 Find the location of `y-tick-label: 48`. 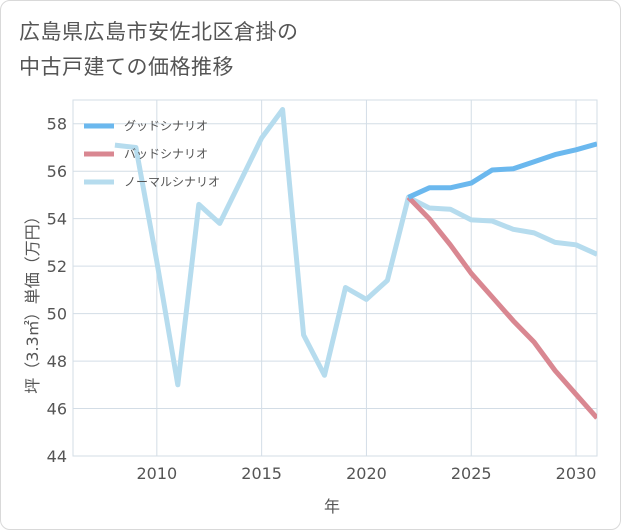

y-tick-label: 48 is located at coordinates (57, 361).